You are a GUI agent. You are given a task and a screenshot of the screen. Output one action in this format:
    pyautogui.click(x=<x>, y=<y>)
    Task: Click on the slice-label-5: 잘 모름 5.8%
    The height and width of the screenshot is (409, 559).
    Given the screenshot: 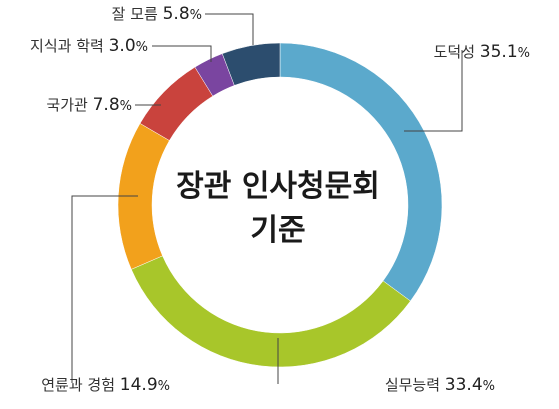 What is the action you would take?
    pyautogui.click(x=157, y=14)
    